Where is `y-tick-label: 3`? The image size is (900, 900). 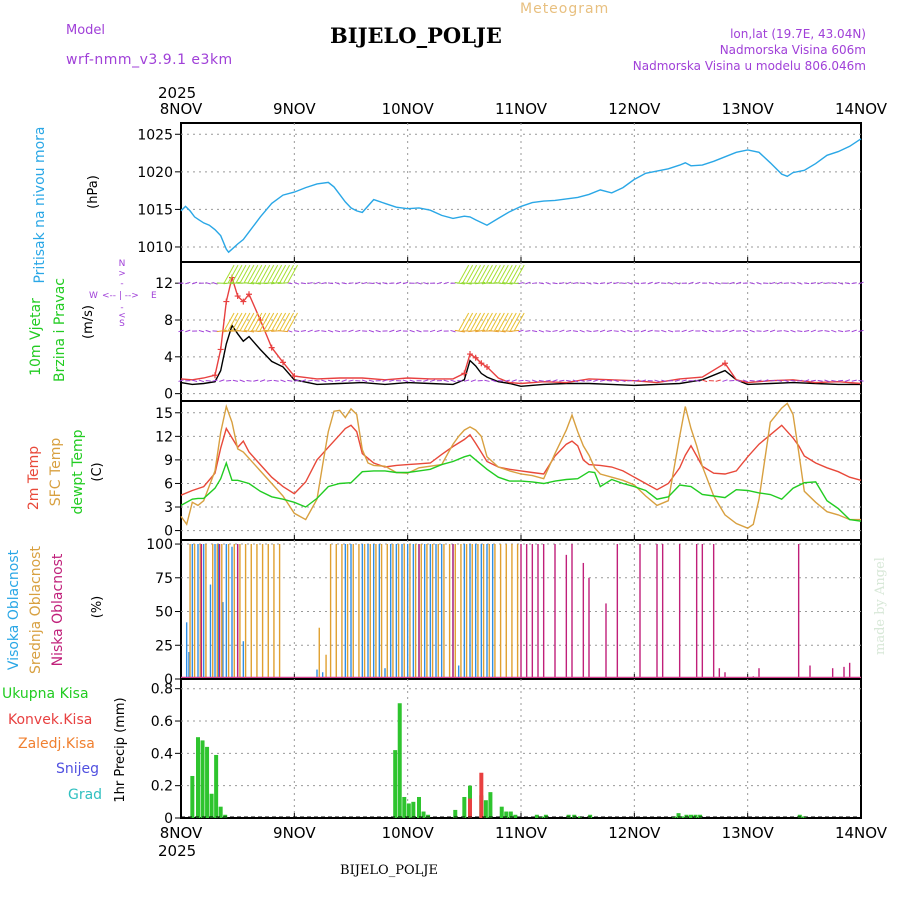 y-tick-label: 3 is located at coordinates (168, 508).